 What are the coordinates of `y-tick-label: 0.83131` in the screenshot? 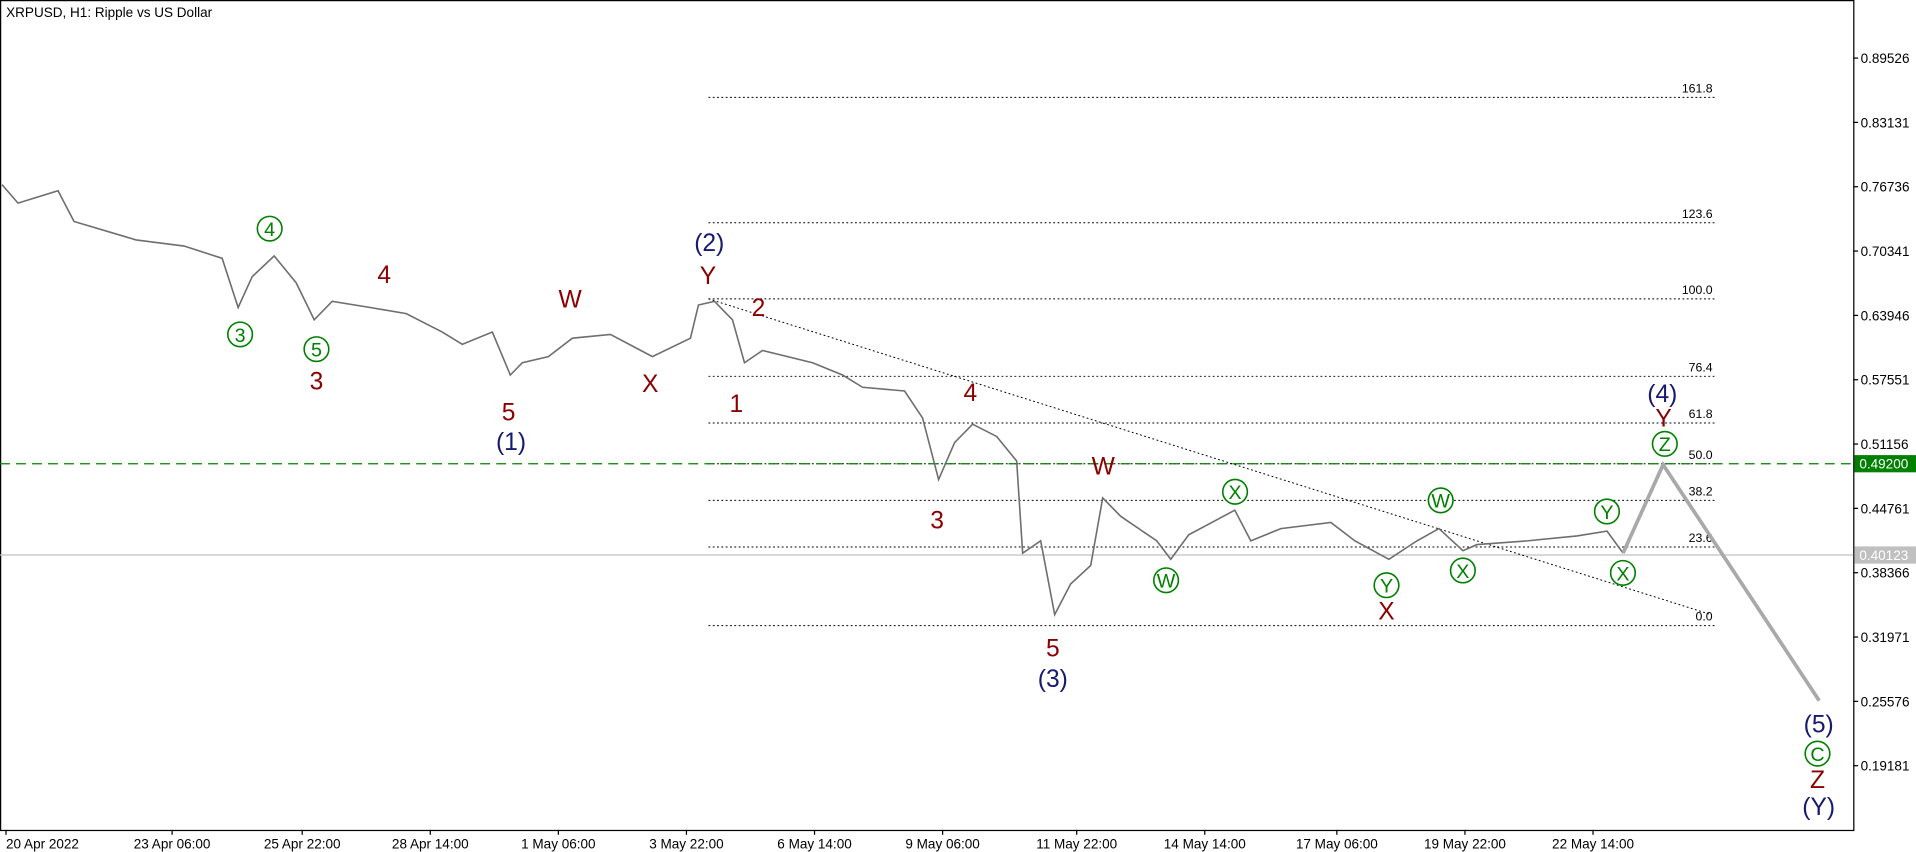 It's located at (1885, 122).